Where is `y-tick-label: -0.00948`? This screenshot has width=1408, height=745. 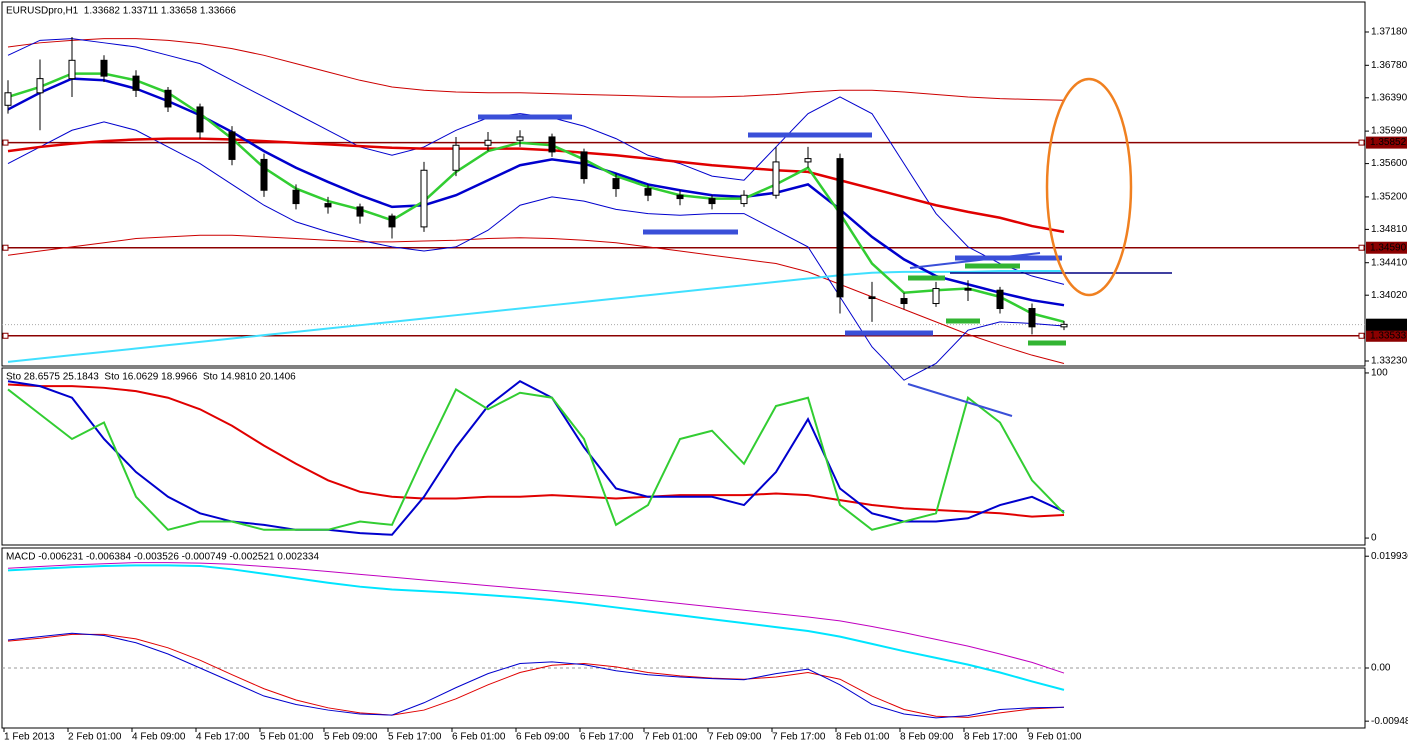 y-tick-label: -0.00948 is located at coordinates (1389, 721).